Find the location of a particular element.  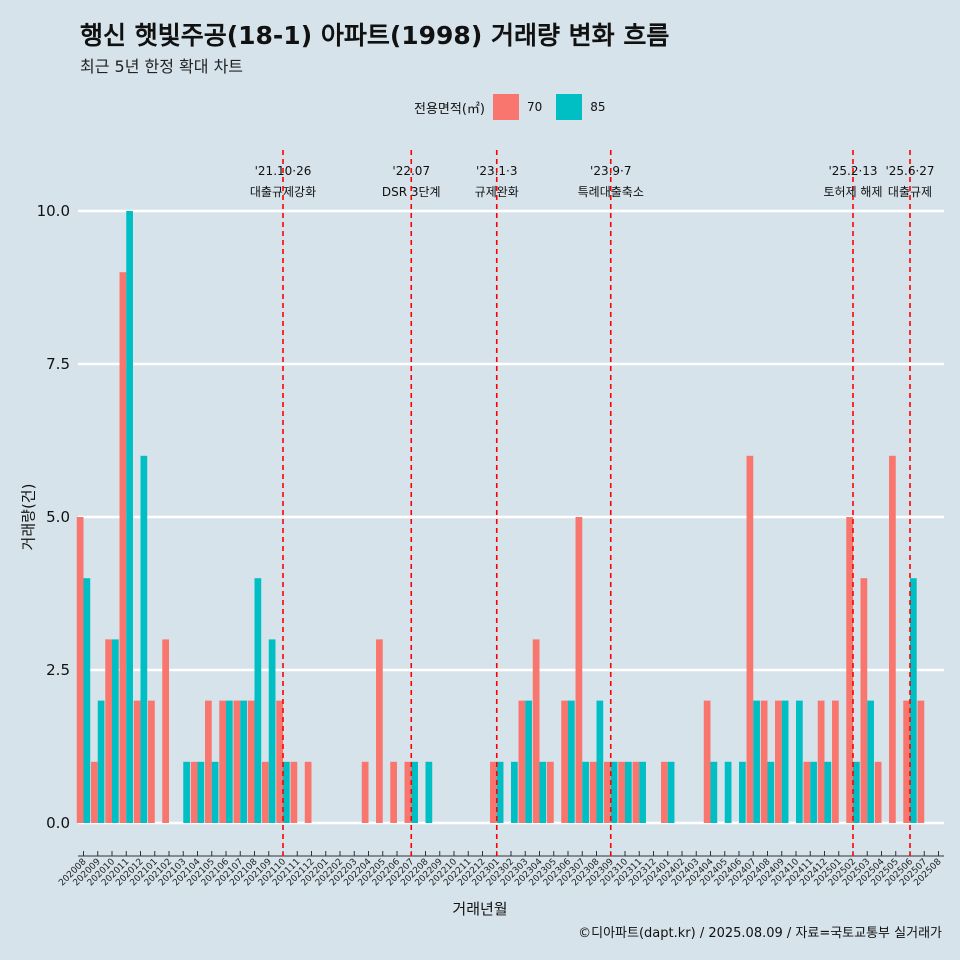

y-tick-label: 0.0 is located at coordinates (58, 823).